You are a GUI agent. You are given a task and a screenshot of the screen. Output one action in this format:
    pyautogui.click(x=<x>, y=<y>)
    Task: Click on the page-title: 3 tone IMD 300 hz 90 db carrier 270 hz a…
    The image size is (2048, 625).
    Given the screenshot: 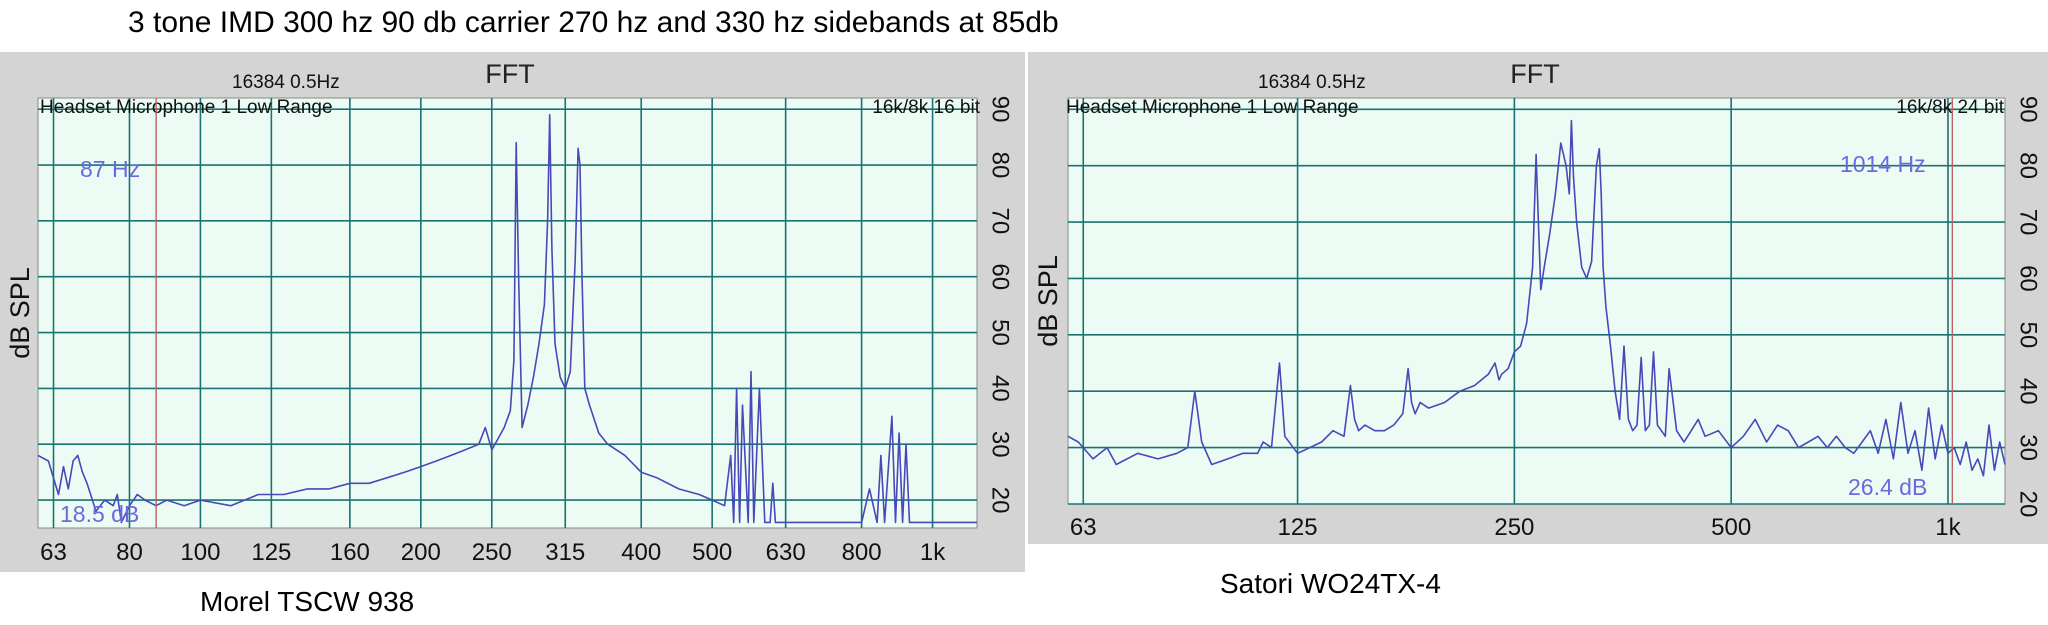 What is the action you would take?
    pyautogui.click(x=593, y=22)
    